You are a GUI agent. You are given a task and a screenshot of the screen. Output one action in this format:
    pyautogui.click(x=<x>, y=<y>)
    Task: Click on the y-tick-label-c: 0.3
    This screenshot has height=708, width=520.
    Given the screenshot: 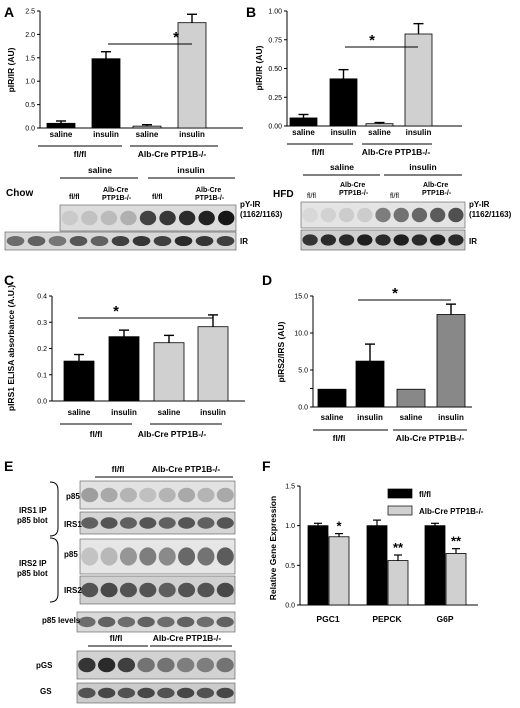 What is the action you would take?
    pyautogui.click(x=42, y=323)
    